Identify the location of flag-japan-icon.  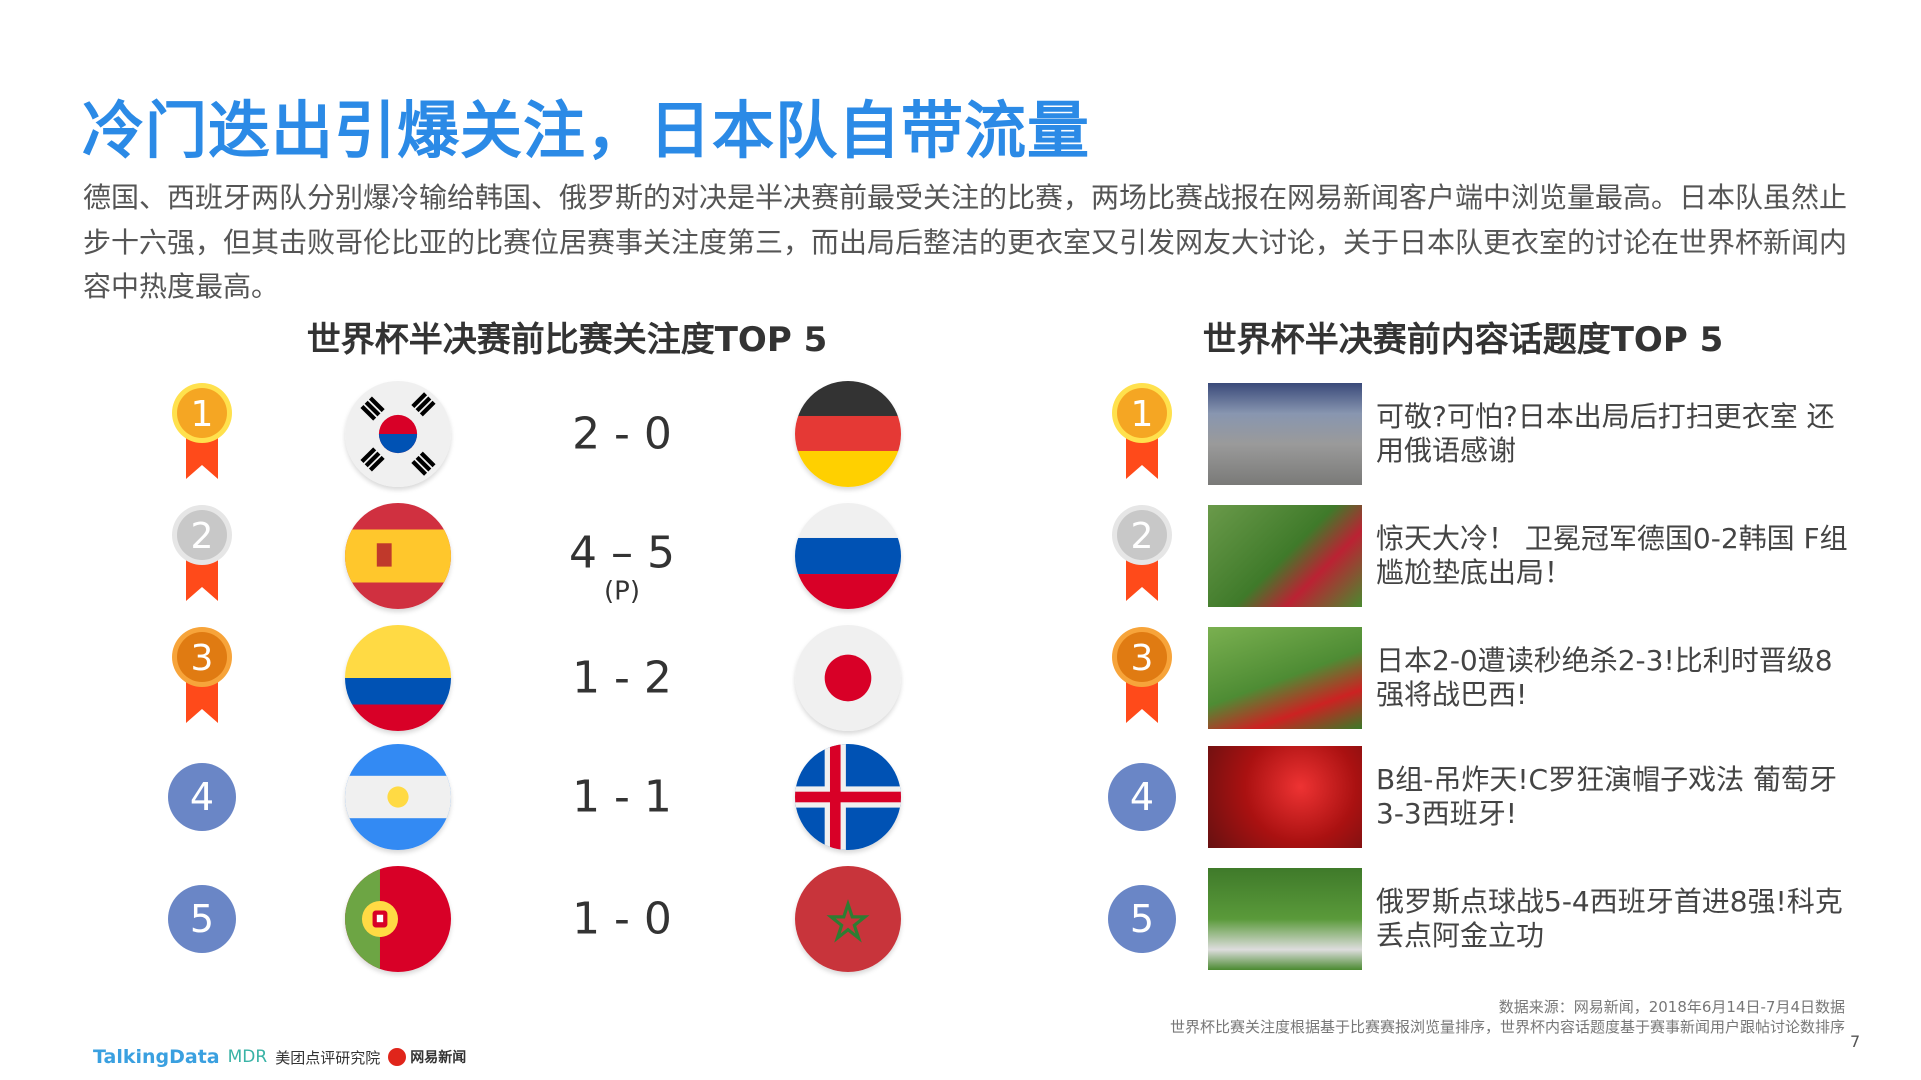
(848, 678).